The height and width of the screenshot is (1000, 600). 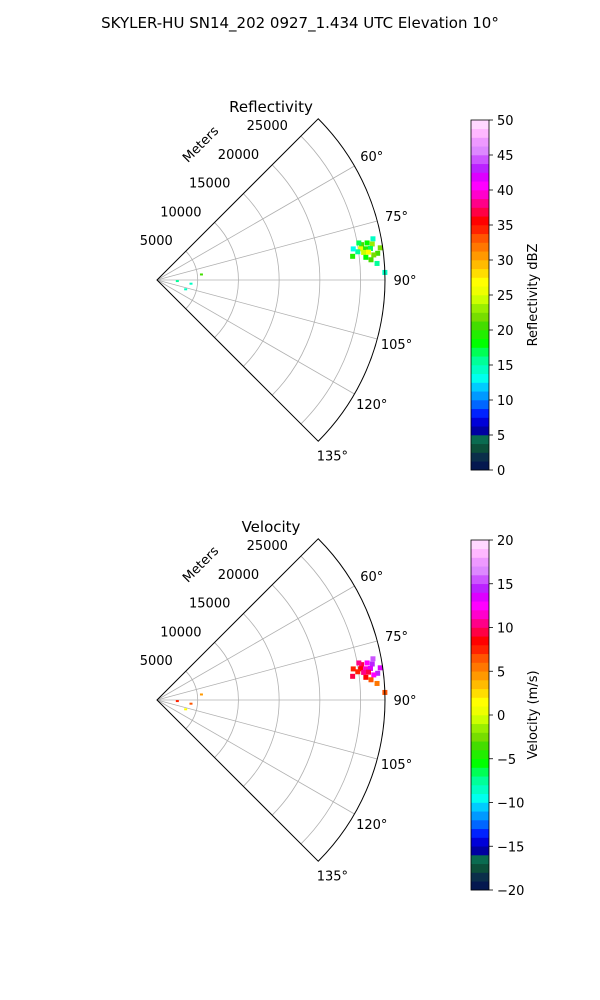 I want to click on range-tick-label: 15000, so click(x=209, y=184).